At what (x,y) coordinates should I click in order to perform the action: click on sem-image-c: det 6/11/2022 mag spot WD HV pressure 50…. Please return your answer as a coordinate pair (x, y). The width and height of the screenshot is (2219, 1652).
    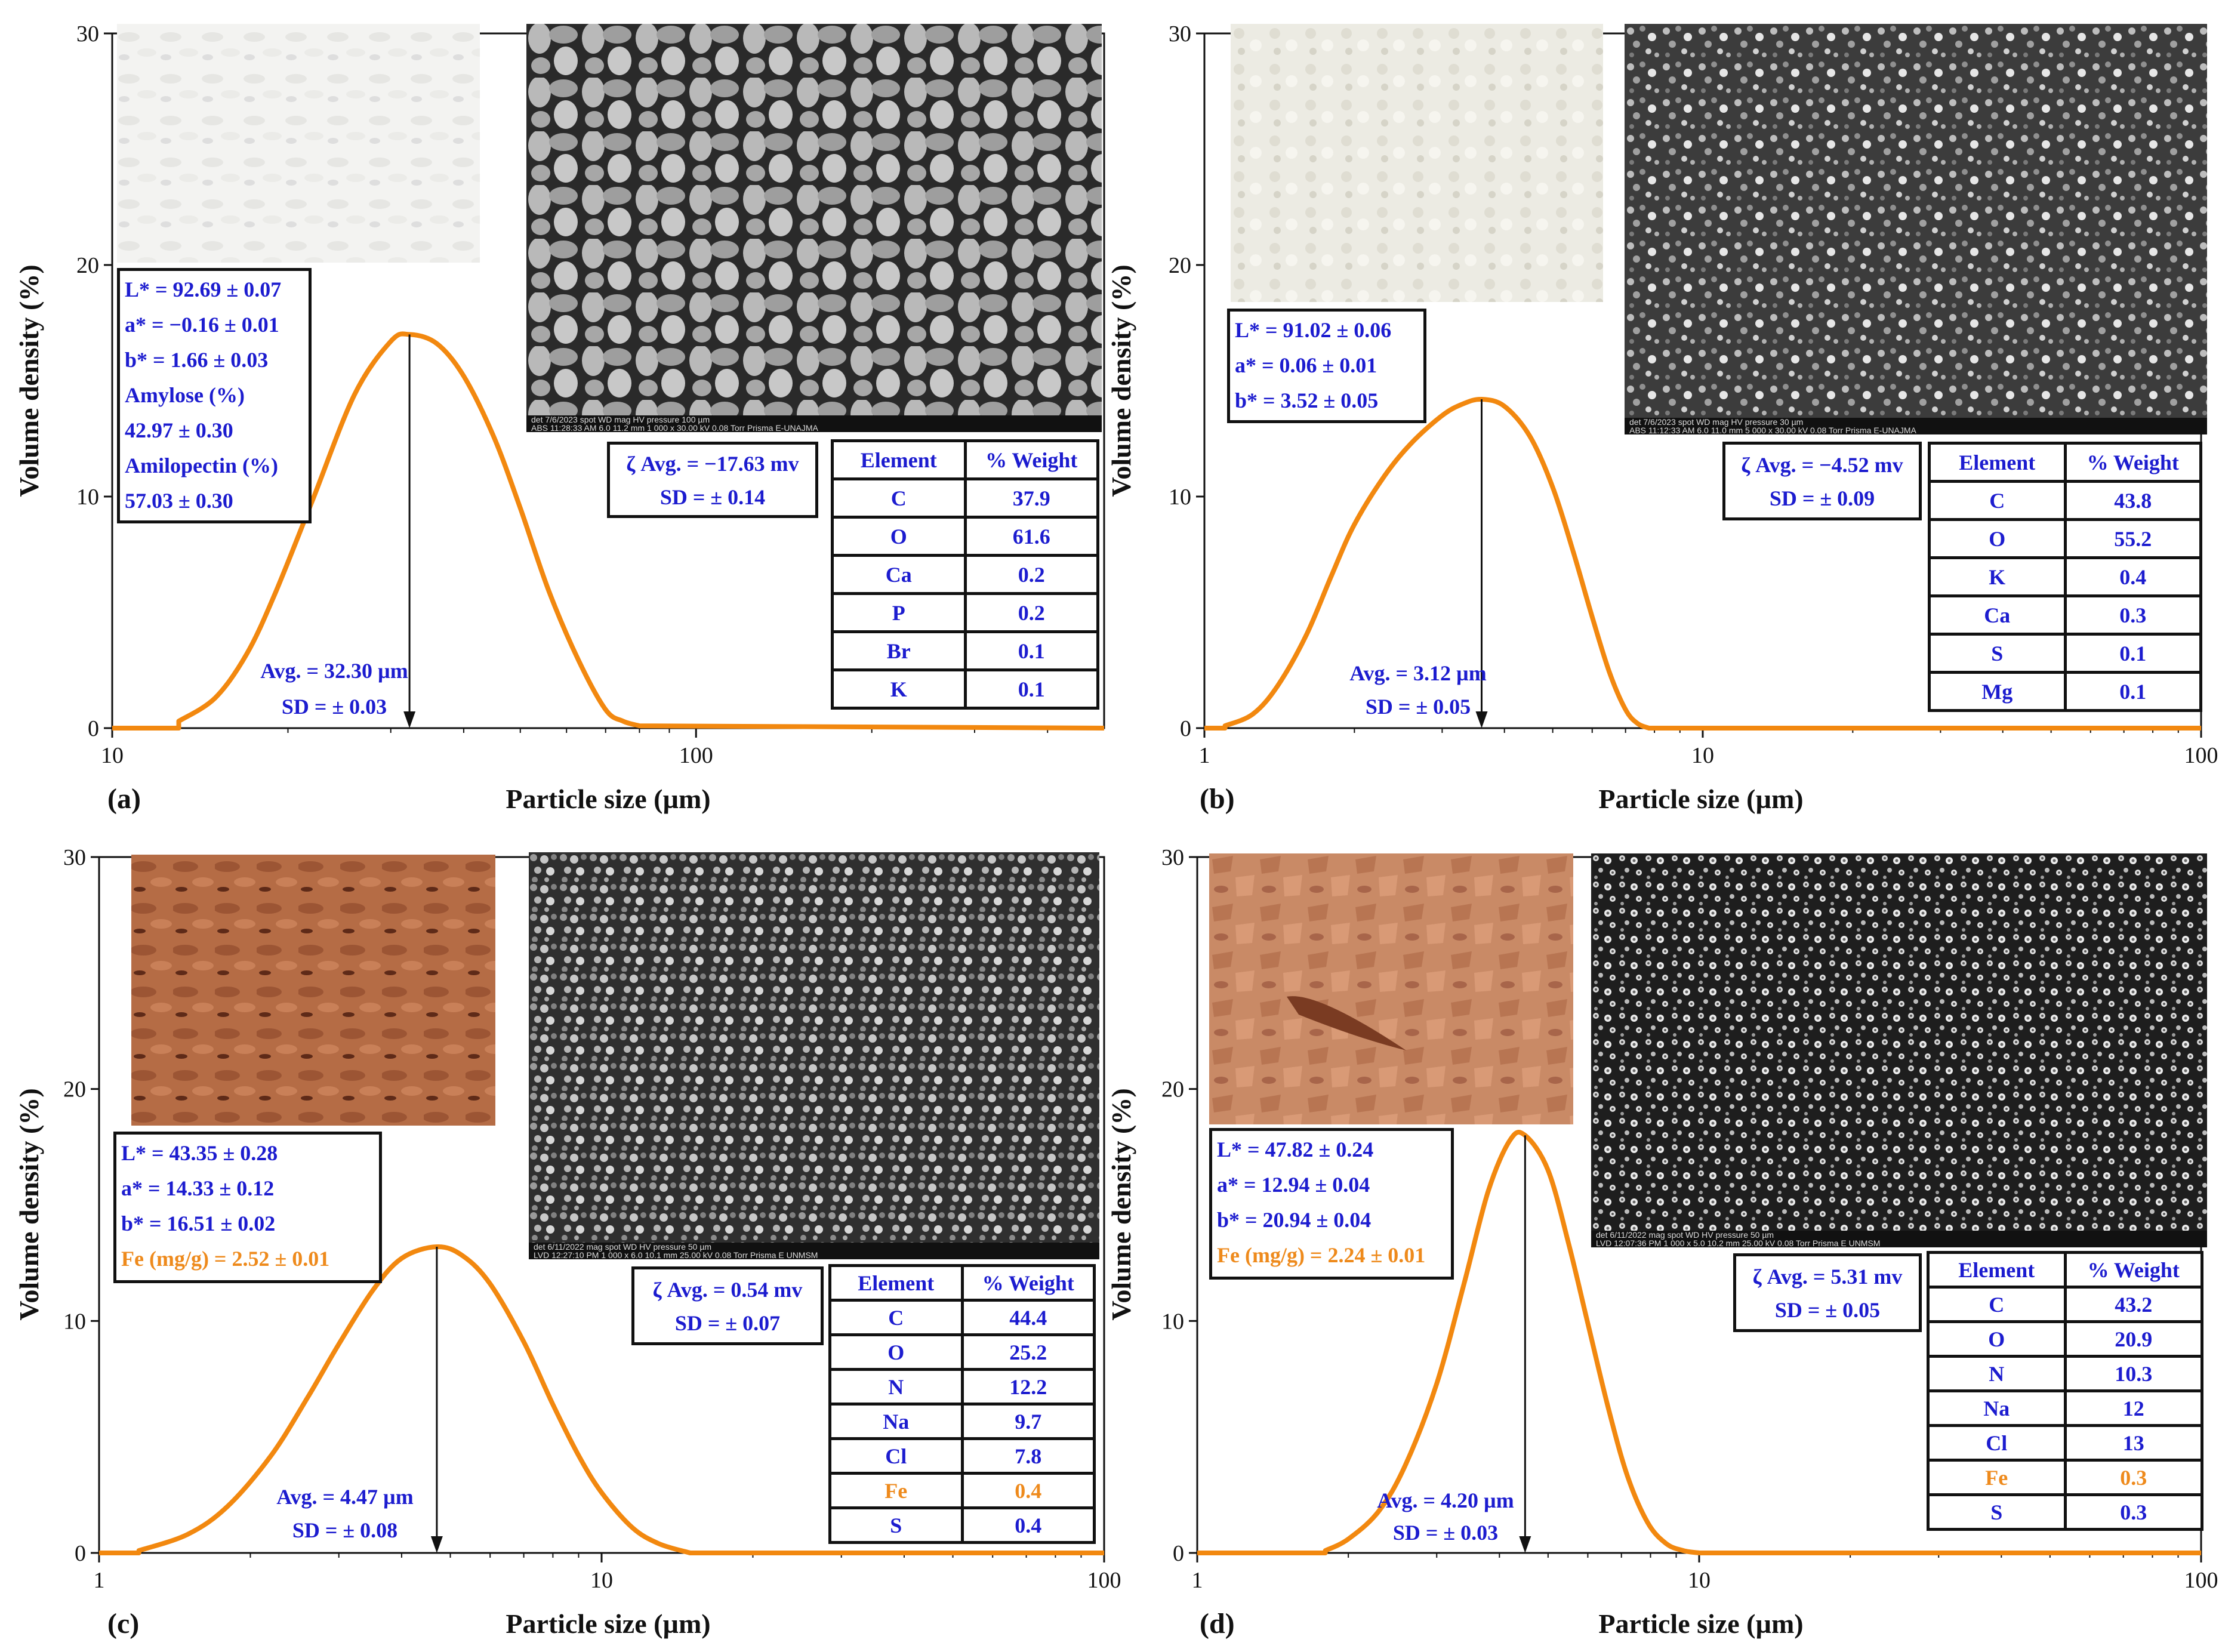
    Looking at the image, I should click on (814, 1055).